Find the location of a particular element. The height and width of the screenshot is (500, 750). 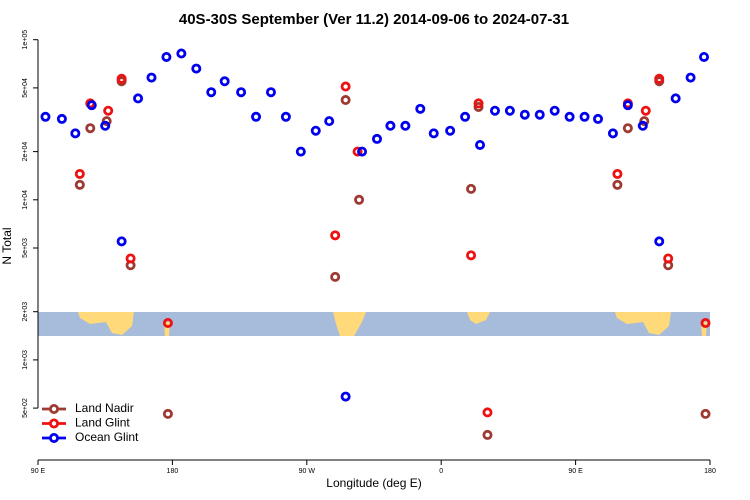

y-tick-label: 5e+04 is located at coordinates (25, 88).